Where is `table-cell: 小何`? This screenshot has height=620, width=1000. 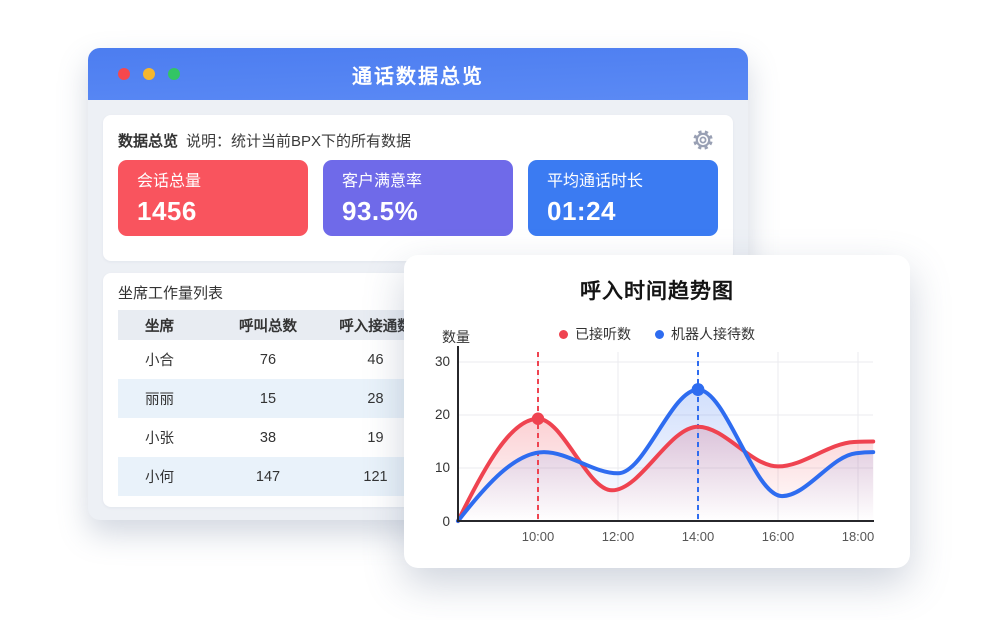
table-cell: 小何 is located at coordinates (159, 478).